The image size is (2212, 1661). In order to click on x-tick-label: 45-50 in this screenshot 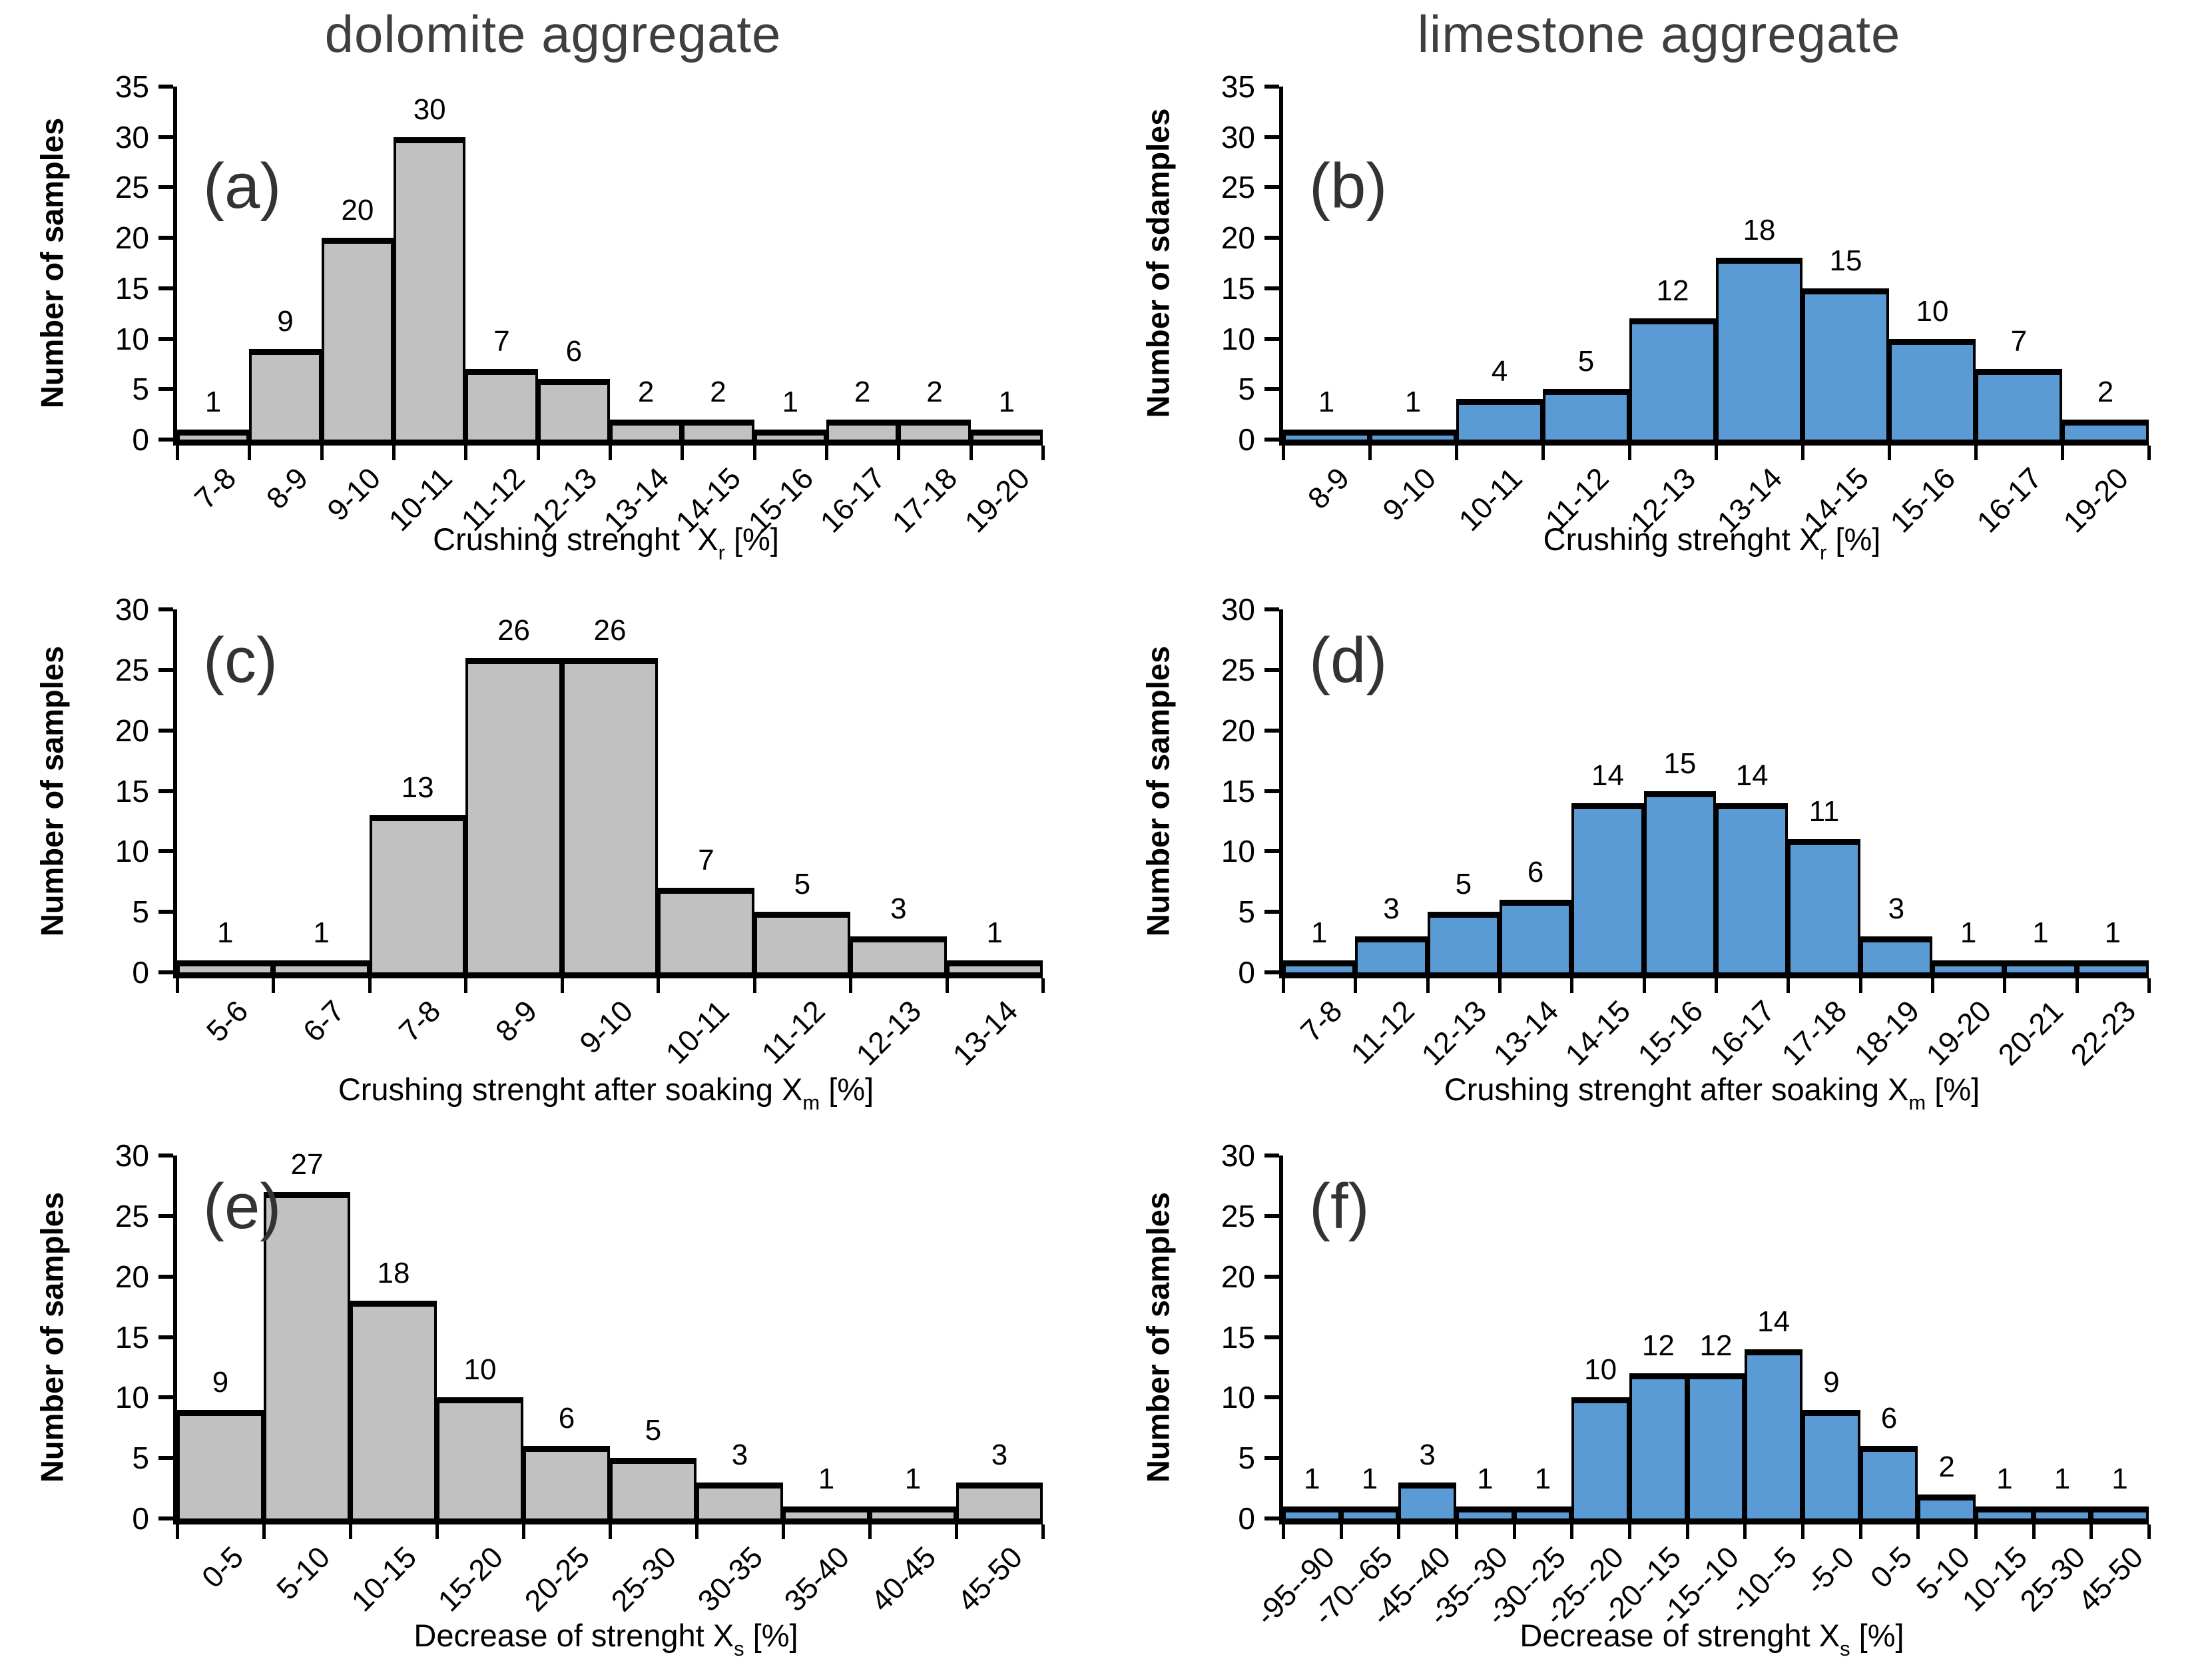, I will do `click(2110, 1579)`.